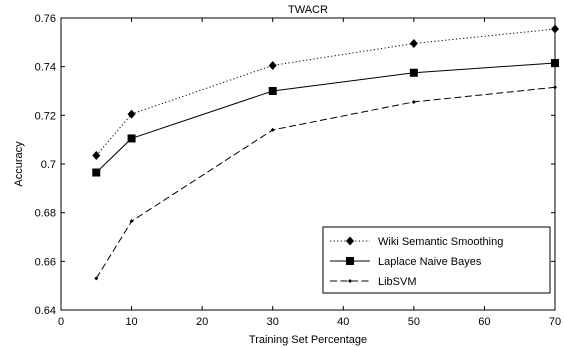 Image resolution: width=564 pixels, height=347 pixels. I want to click on x-tick-label: 20, so click(202, 322).